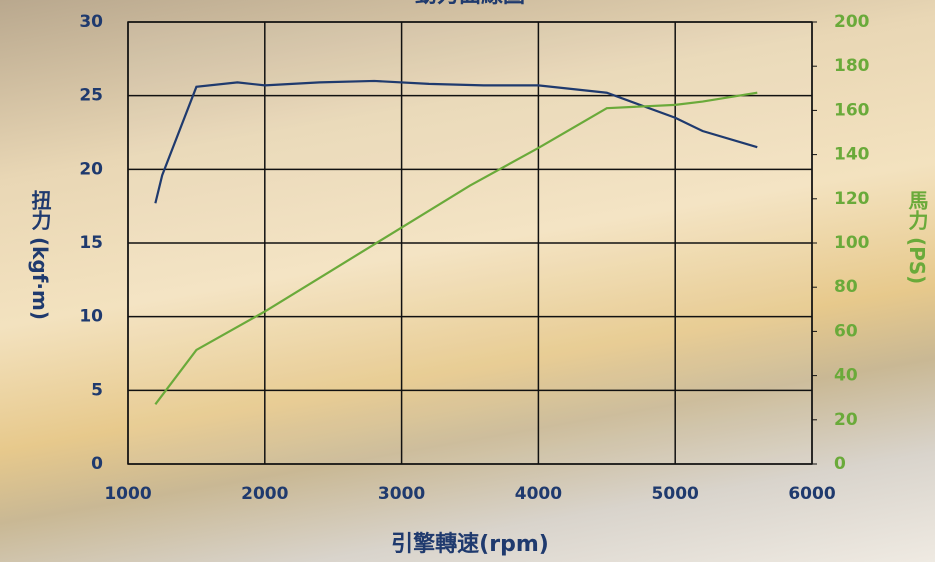  Describe the element at coordinates (852, 22) in the screenshot. I see `y2-tick-label: 200` at that location.